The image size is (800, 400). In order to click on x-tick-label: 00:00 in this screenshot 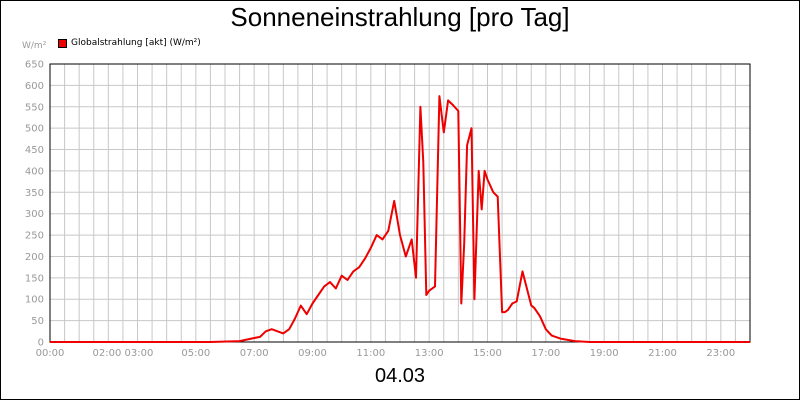, I will do `click(50, 353)`.